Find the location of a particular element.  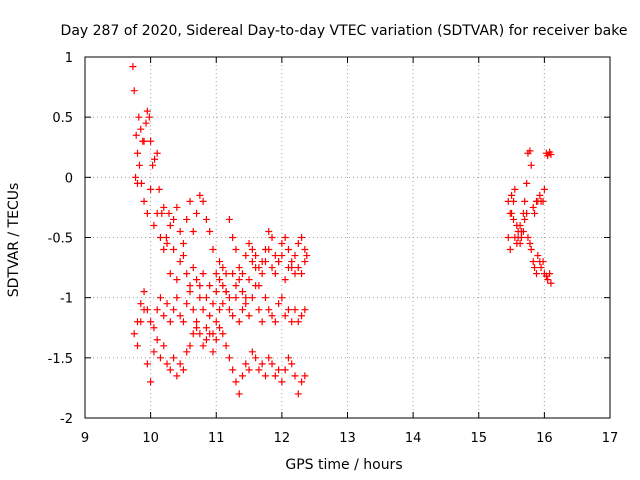

x-tick-label: 12 is located at coordinates (282, 438).